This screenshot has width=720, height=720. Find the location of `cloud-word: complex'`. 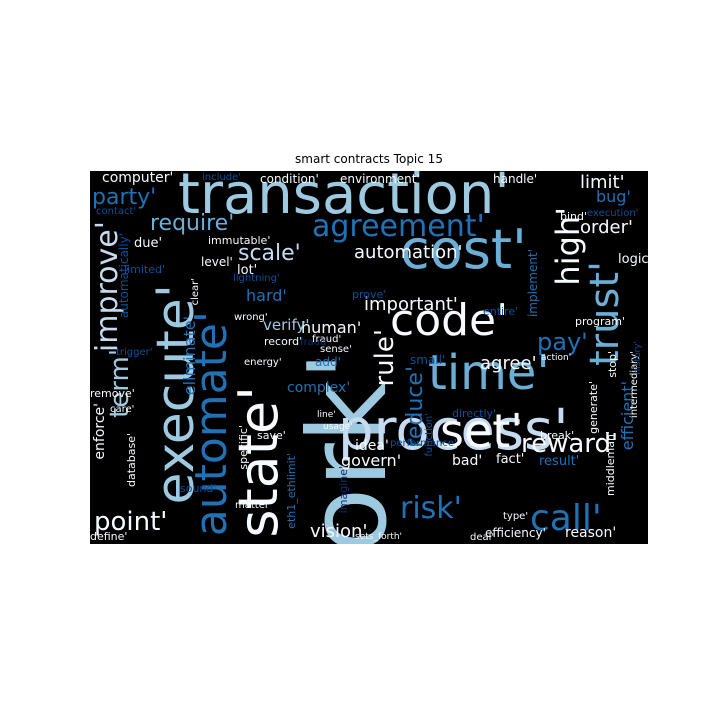

cloud-word: complex' is located at coordinates (319, 388).